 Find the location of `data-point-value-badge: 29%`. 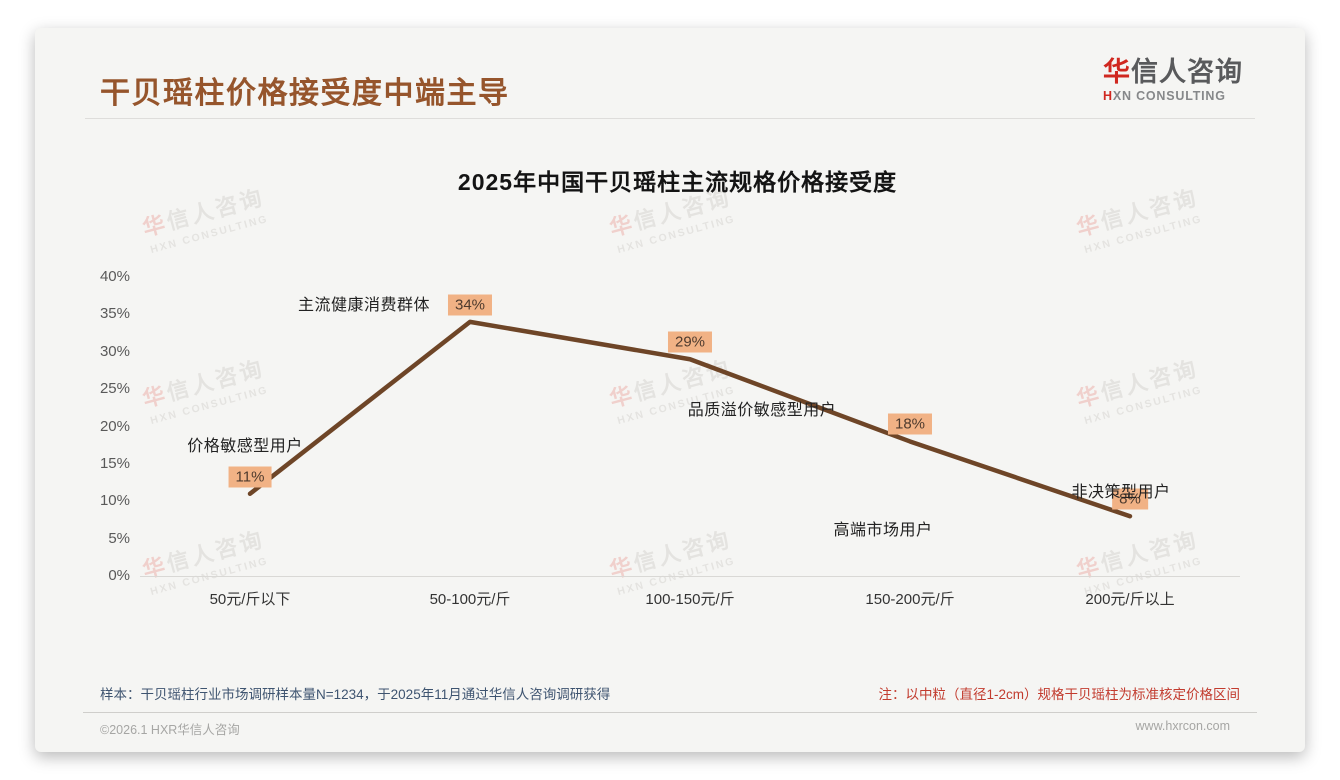

data-point-value-badge: 29% is located at coordinates (690, 342).